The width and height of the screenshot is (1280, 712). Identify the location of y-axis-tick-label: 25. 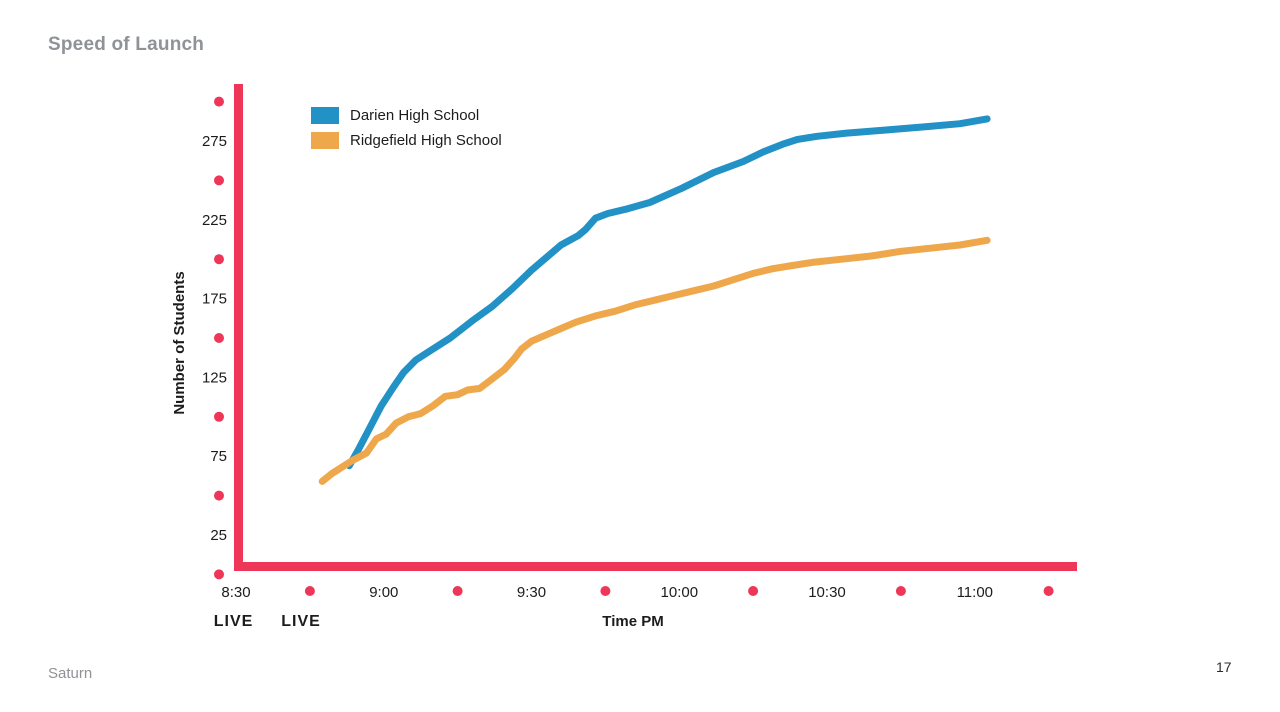
(218, 535).